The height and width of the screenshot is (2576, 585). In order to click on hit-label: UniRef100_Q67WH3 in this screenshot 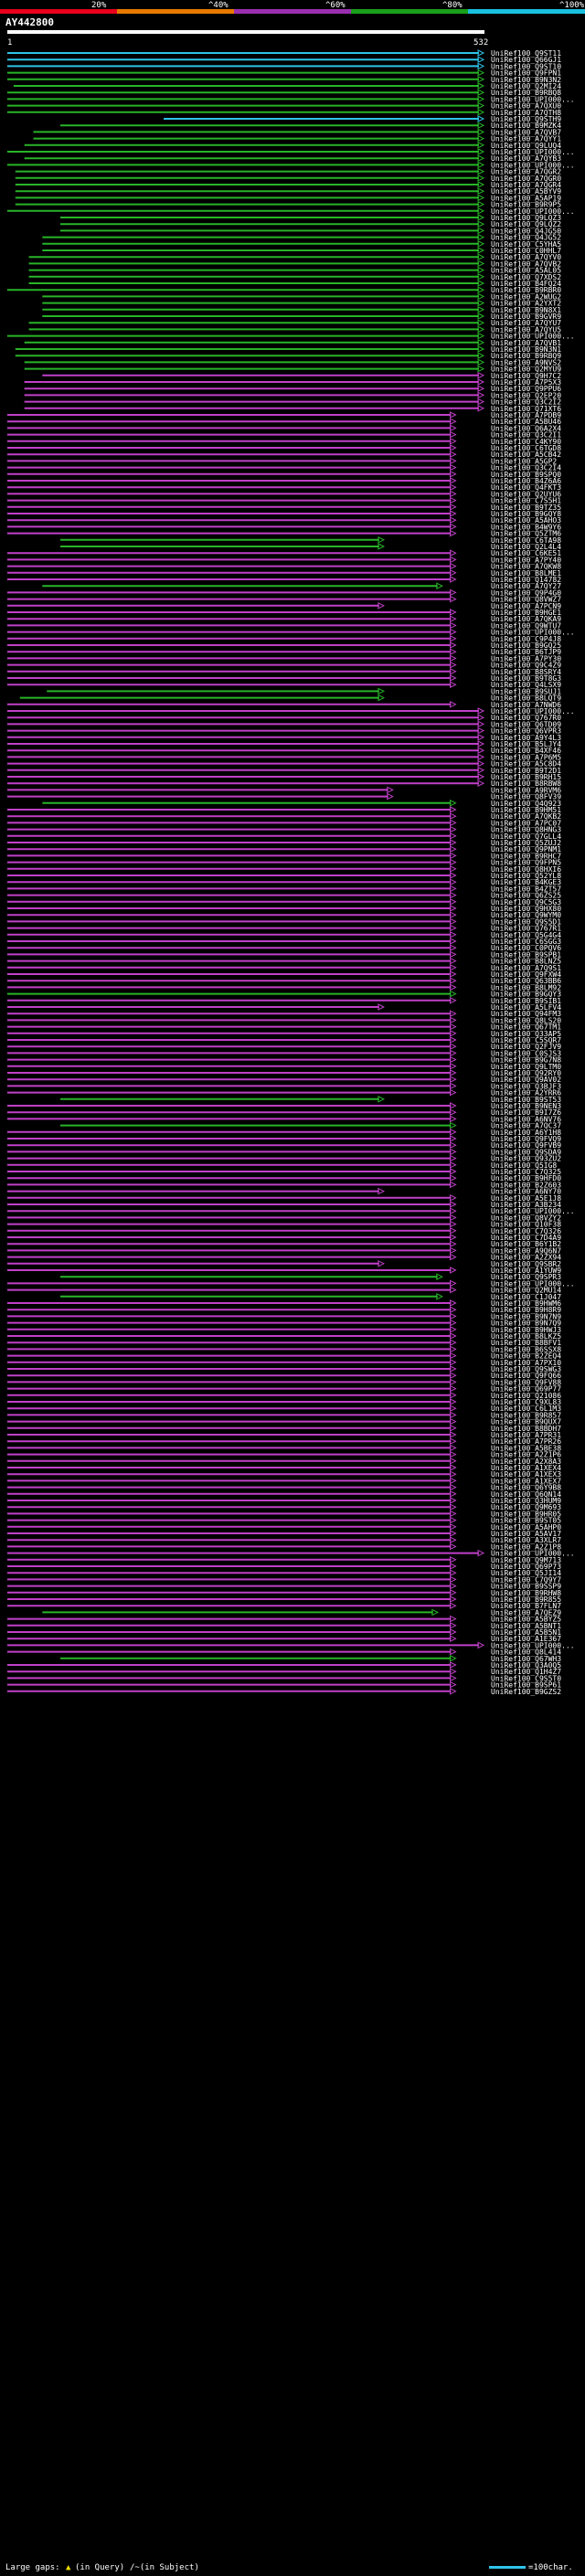, I will do `click(526, 1659)`.